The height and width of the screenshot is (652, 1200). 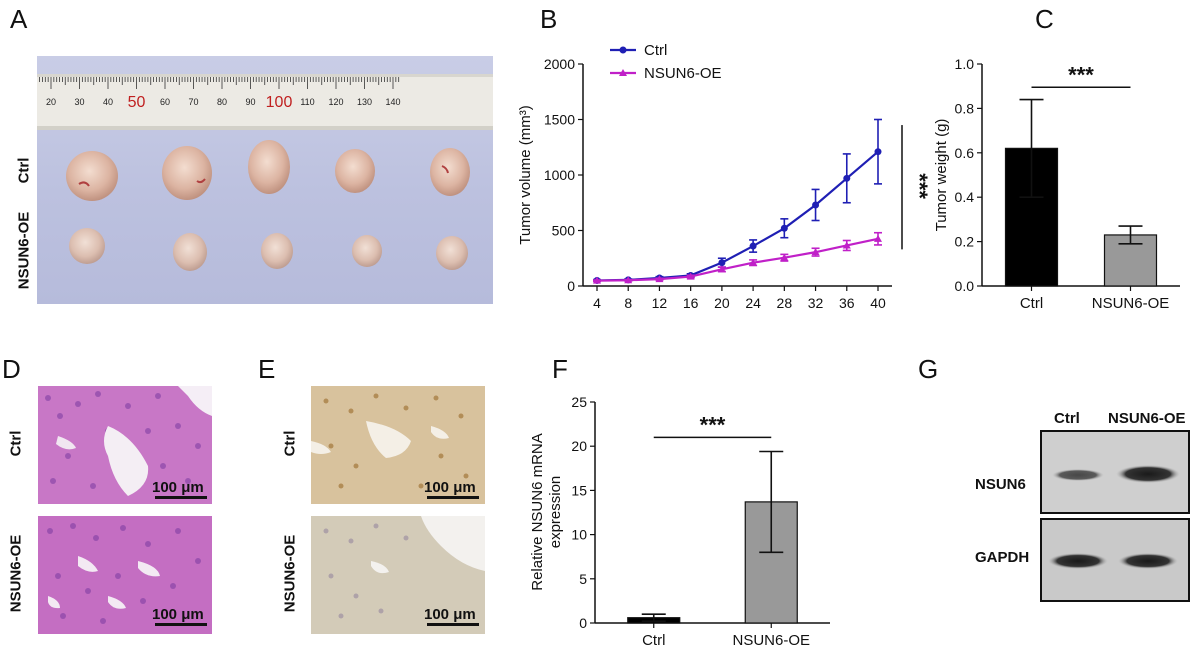 I want to click on ruler-label: 100, so click(x=279, y=102).